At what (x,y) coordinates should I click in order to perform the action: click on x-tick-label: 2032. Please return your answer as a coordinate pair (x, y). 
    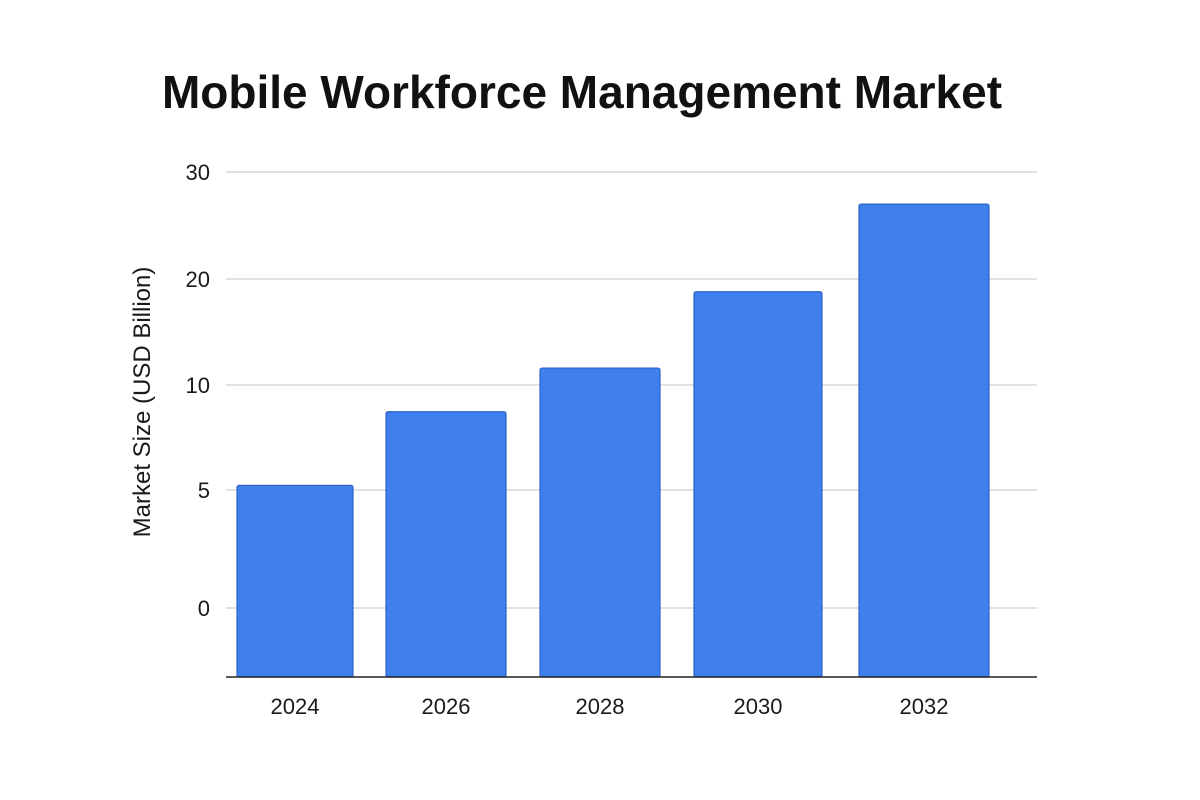
    Looking at the image, I should click on (924, 706).